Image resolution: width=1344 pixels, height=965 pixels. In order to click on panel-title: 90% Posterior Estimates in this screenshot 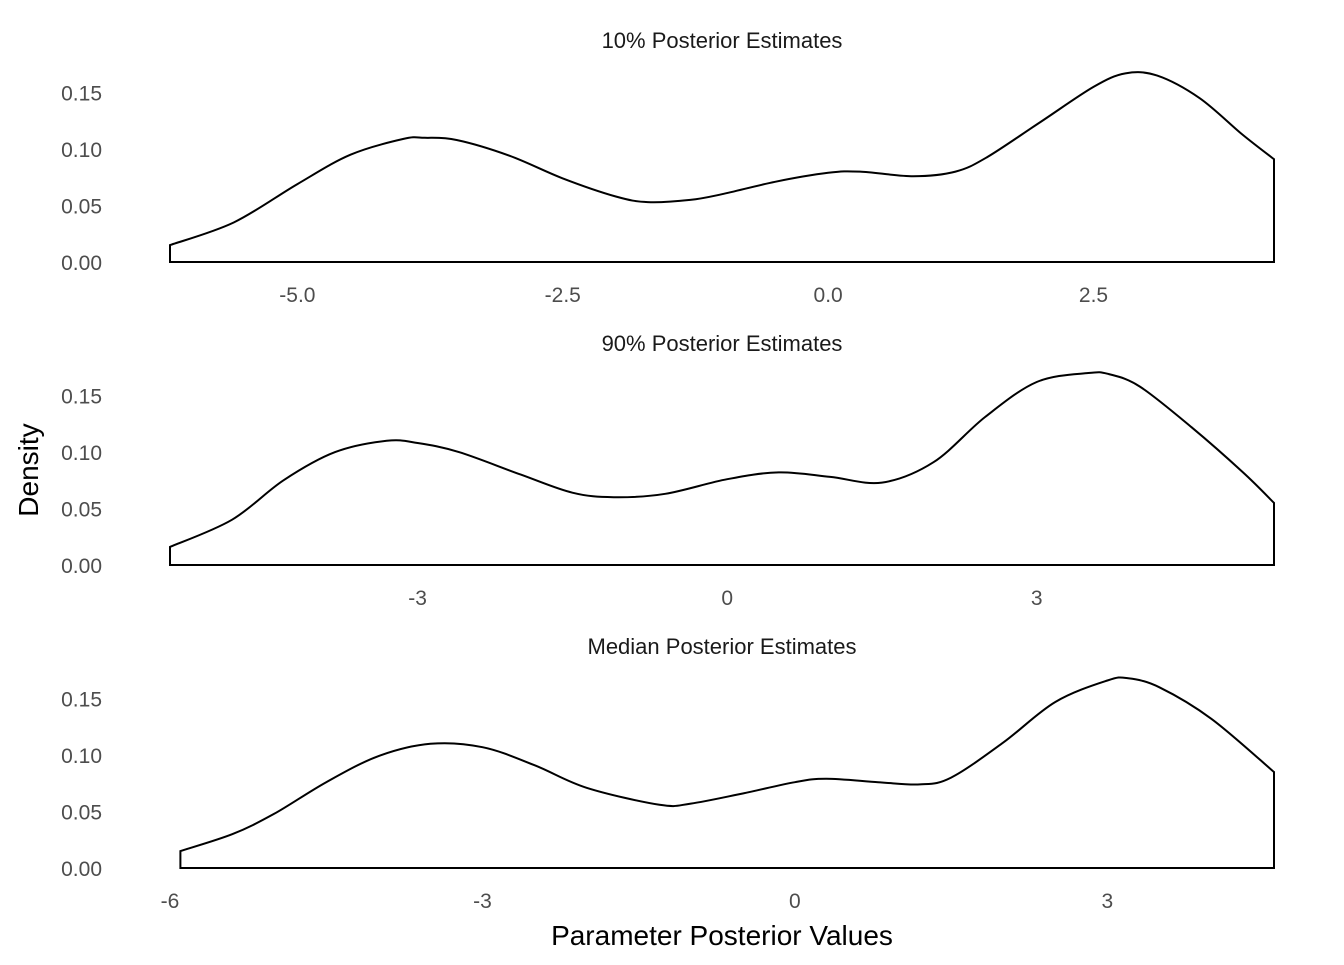, I will do `click(722, 343)`.